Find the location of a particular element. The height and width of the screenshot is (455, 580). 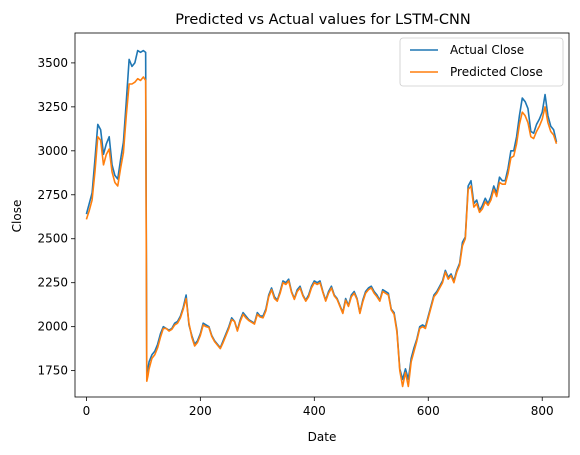

y-tick-label: 3500 is located at coordinates (52, 63).